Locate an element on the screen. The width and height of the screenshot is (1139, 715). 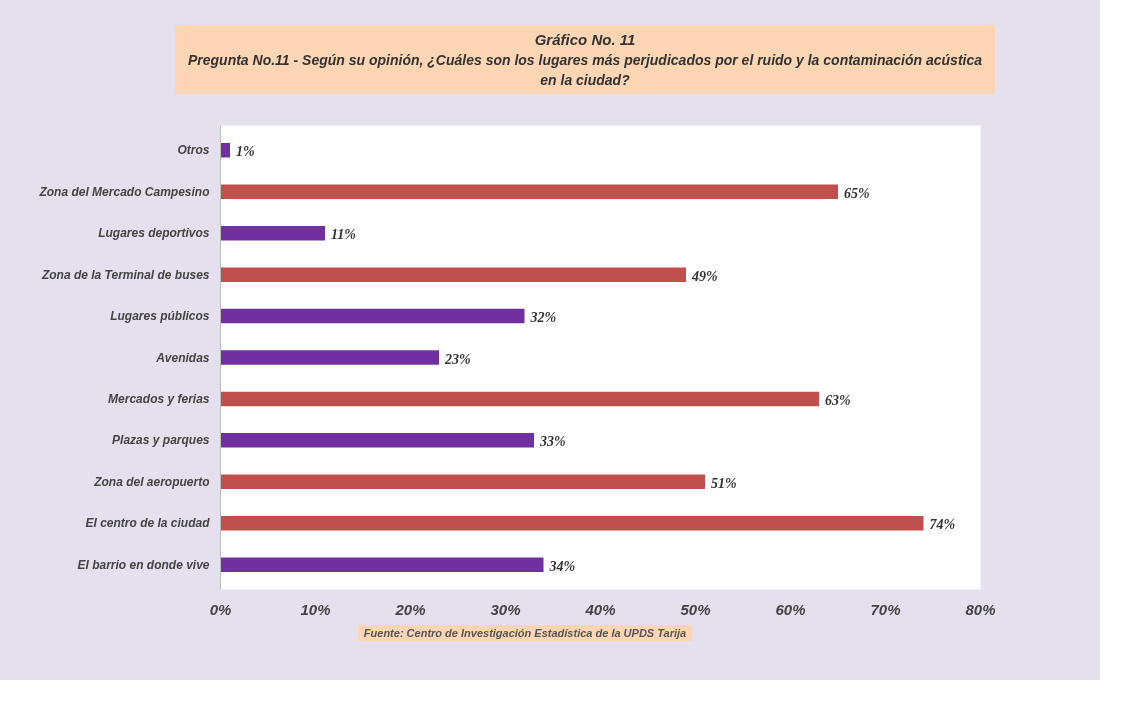
x-tick-label: 80% is located at coordinates (980, 609).